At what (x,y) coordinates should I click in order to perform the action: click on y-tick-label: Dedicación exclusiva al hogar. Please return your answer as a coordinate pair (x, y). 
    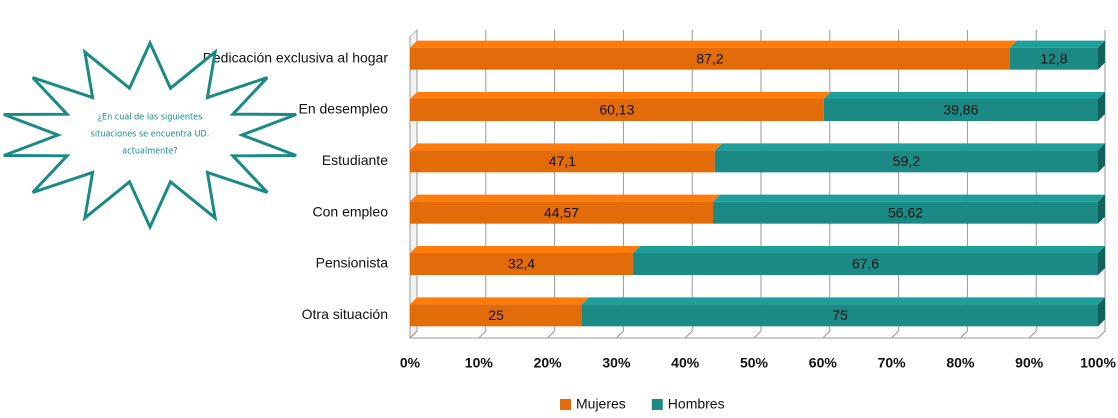
    Looking at the image, I should click on (296, 57).